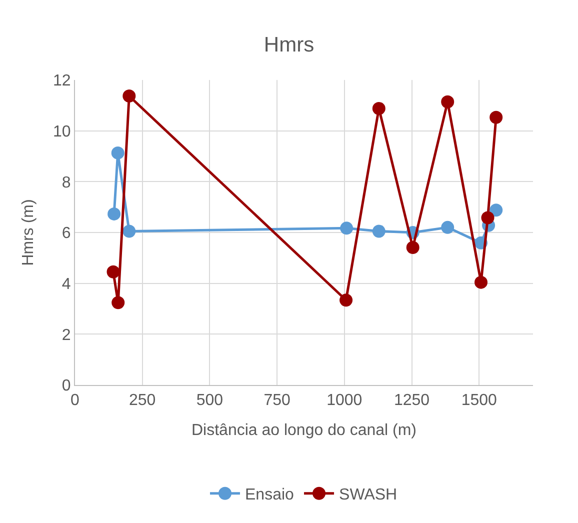 Image resolution: width=578 pixels, height=523 pixels. I want to click on x-tick-label: 1500, so click(479, 401).